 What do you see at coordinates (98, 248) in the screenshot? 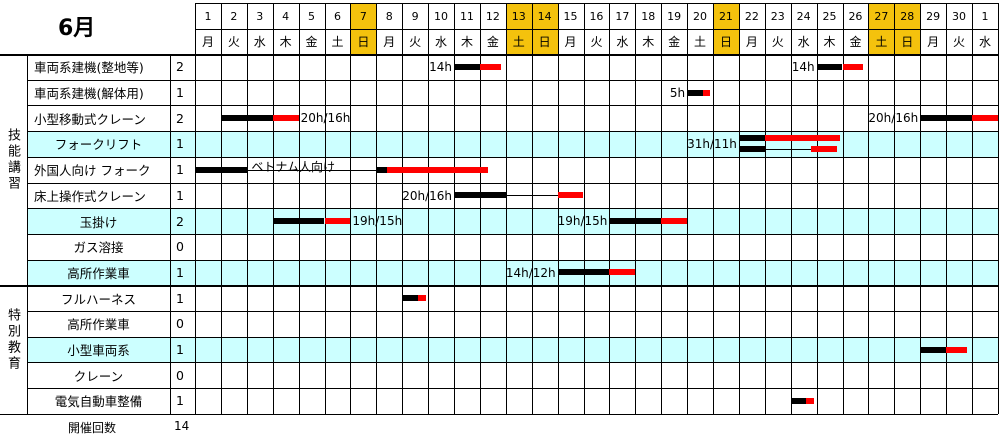
I see `course-name: ガス溶接` at bounding box center [98, 248].